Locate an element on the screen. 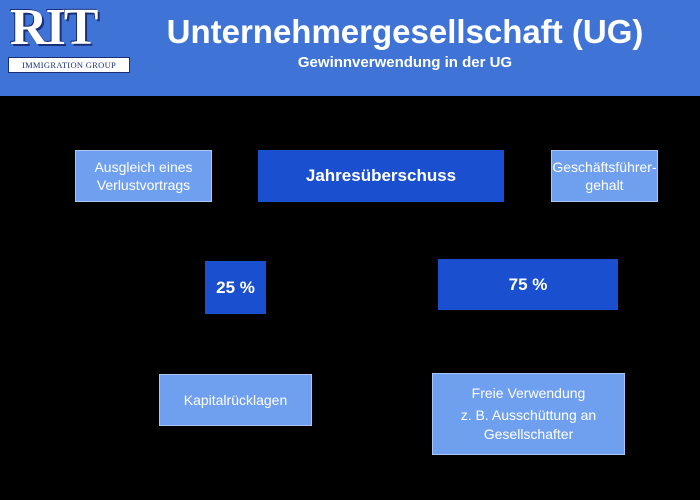 This screenshot has height=500, width=700. node-freie-verwendung-line2: z. B. Ausschüttung an is located at coordinates (528, 415).